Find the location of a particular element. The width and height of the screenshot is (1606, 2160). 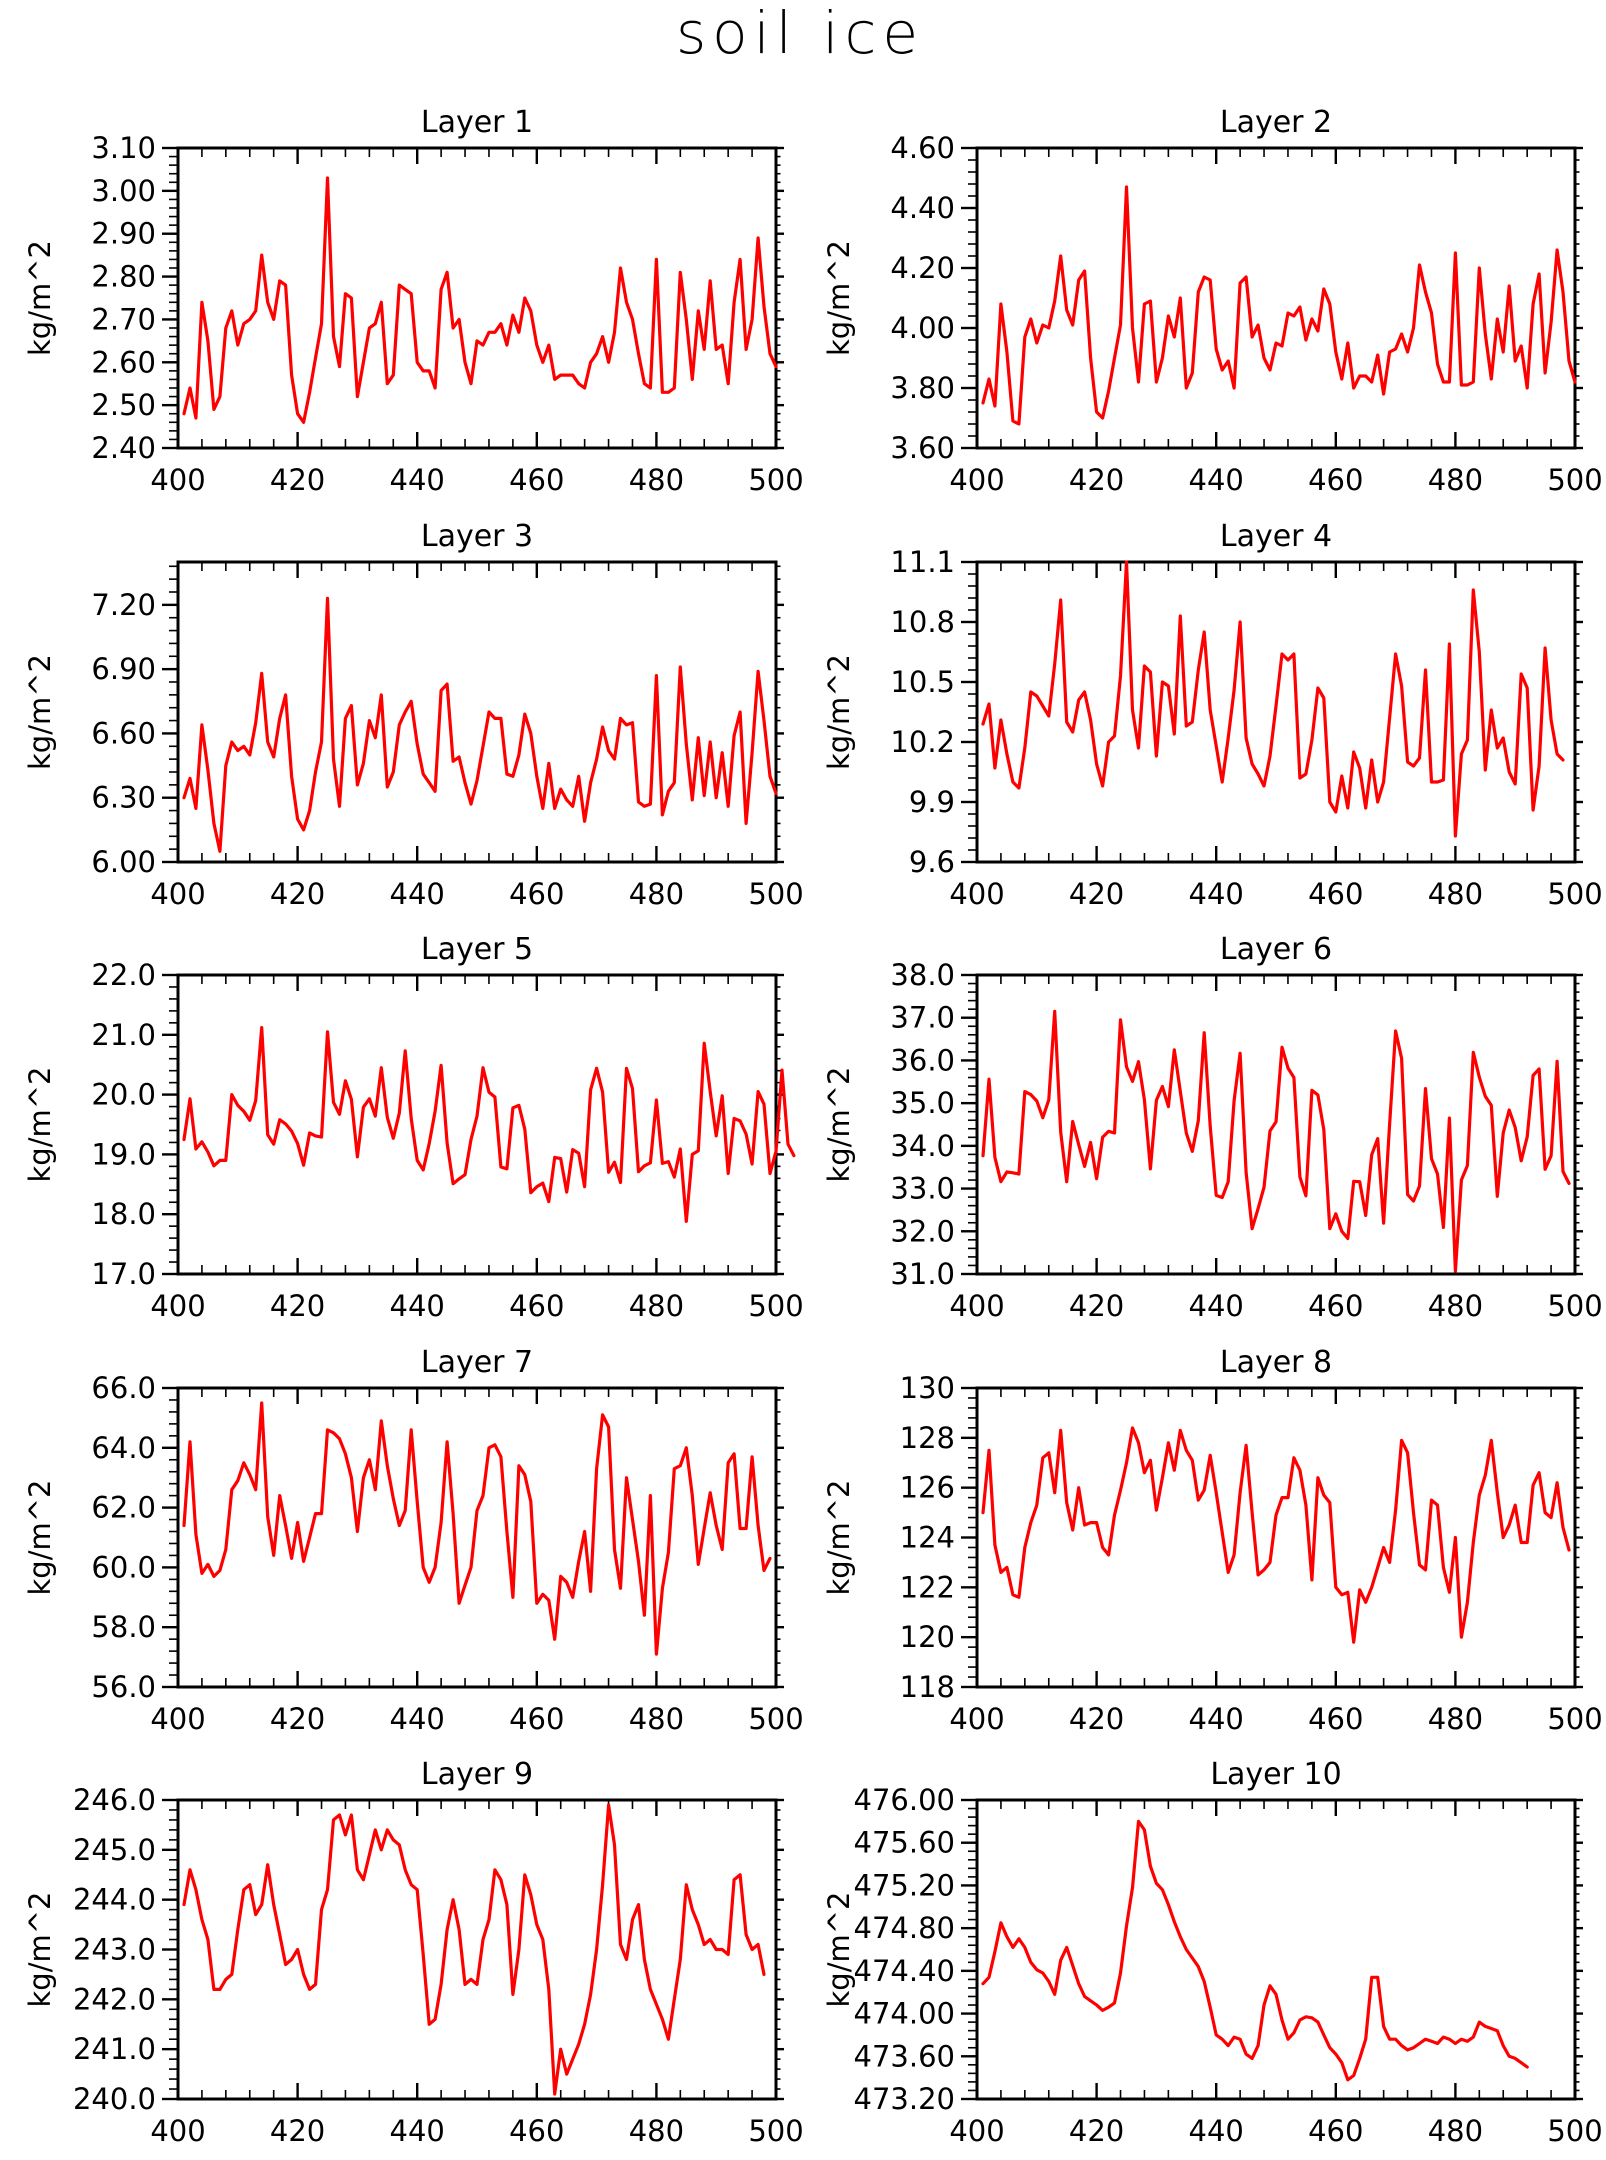

y-tick-label: 3.00 is located at coordinates (123, 191).